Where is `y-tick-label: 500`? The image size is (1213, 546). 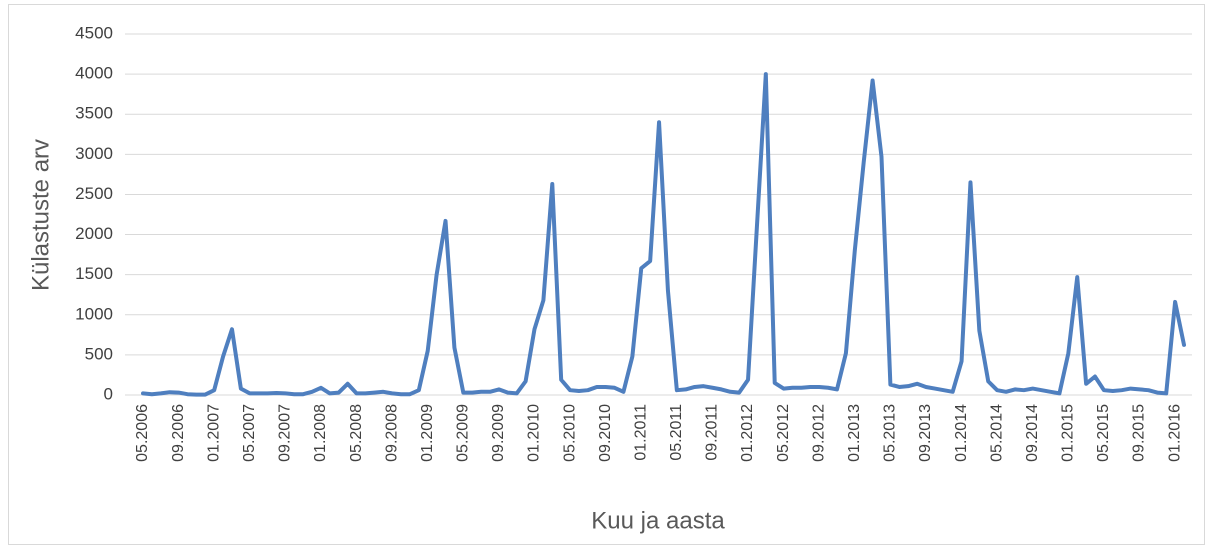
y-tick-label: 500 is located at coordinates (99, 353).